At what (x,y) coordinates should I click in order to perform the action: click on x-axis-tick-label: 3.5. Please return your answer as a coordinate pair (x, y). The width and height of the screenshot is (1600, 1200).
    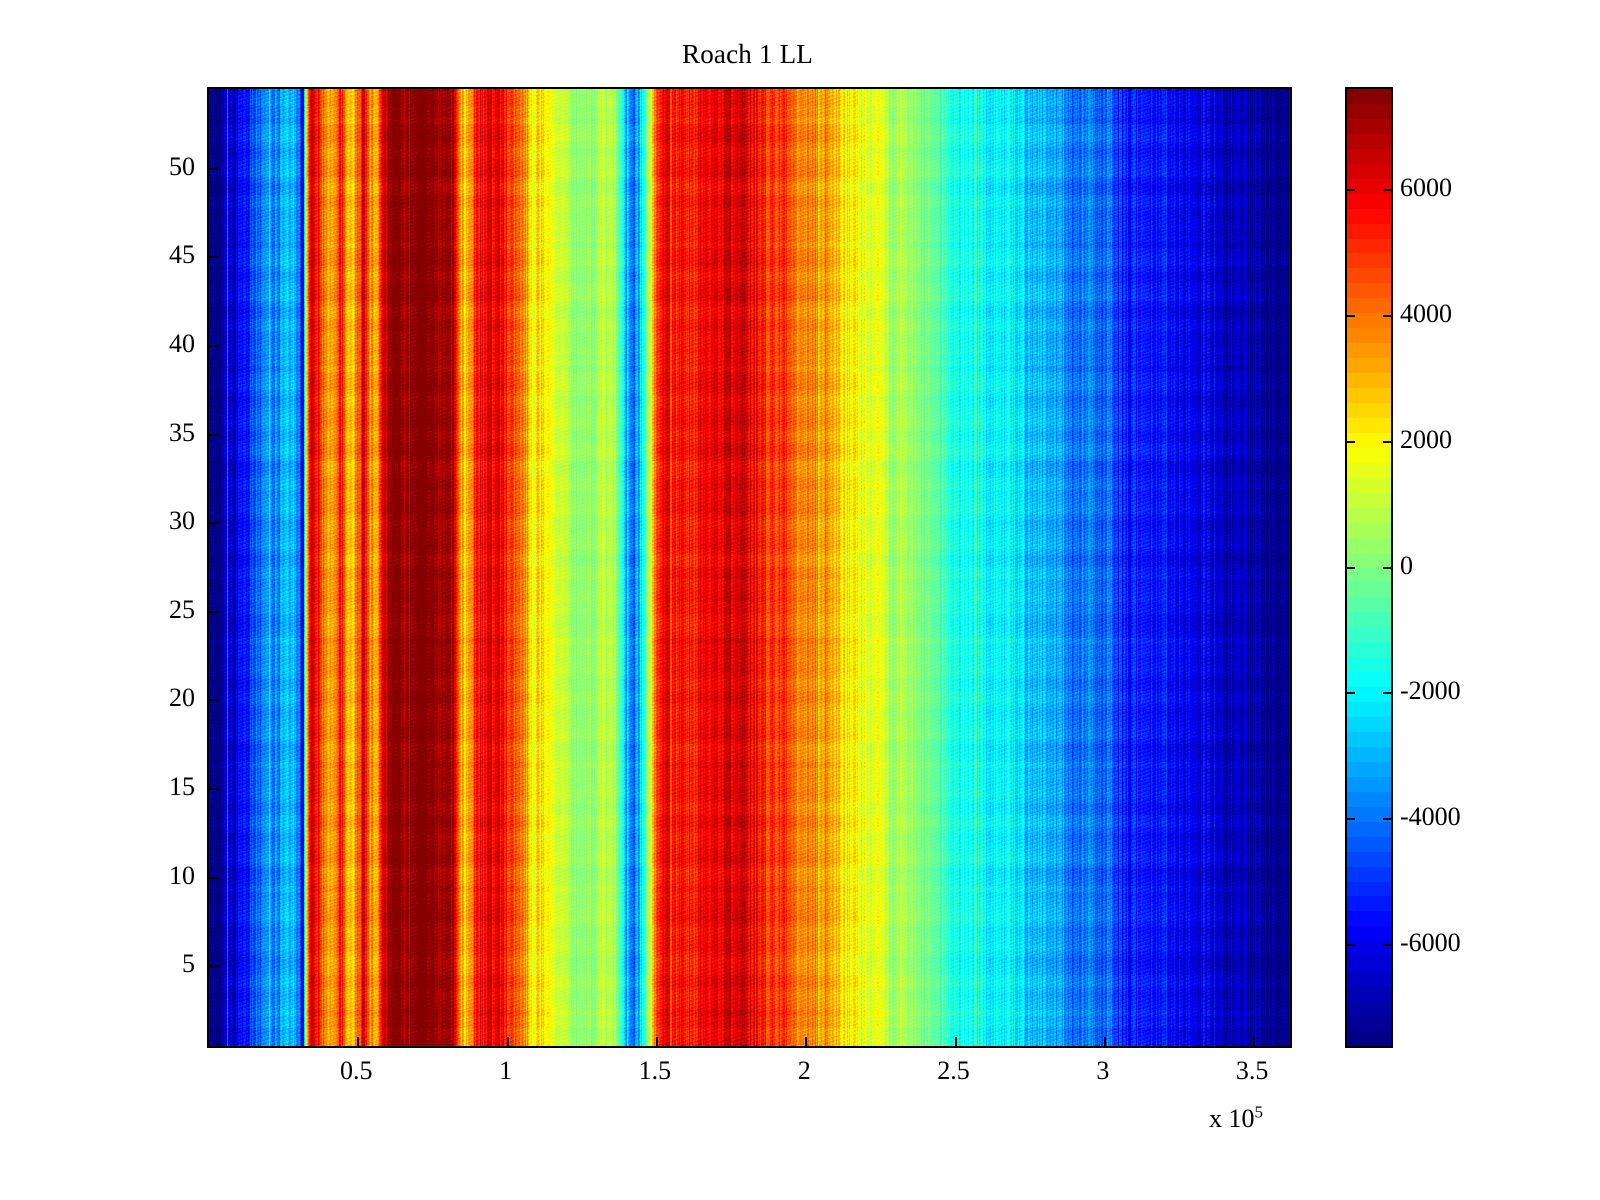
    Looking at the image, I should click on (1252, 1070).